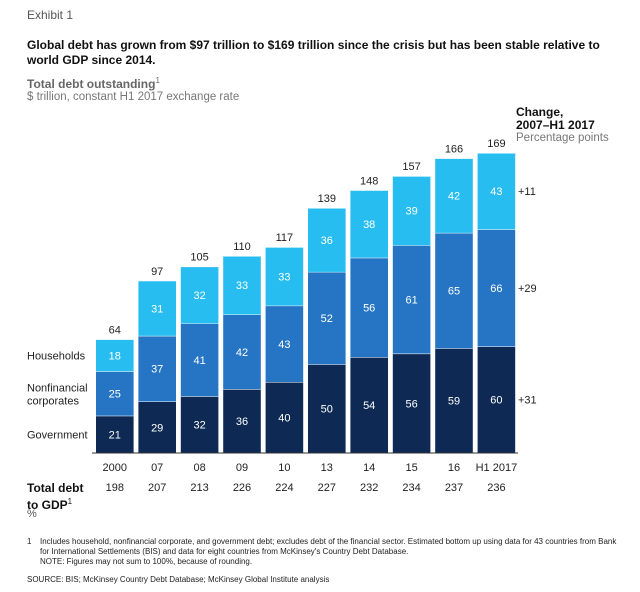  I want to click on series-label: Government, so click(57, 435).